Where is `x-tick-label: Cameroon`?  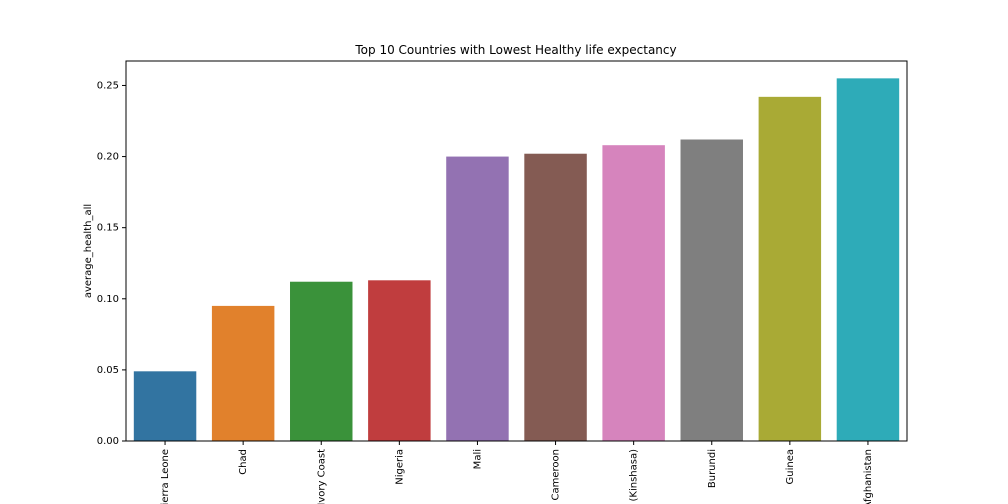
x-tick-label: Cameroon is located at coordinates (556, 474).